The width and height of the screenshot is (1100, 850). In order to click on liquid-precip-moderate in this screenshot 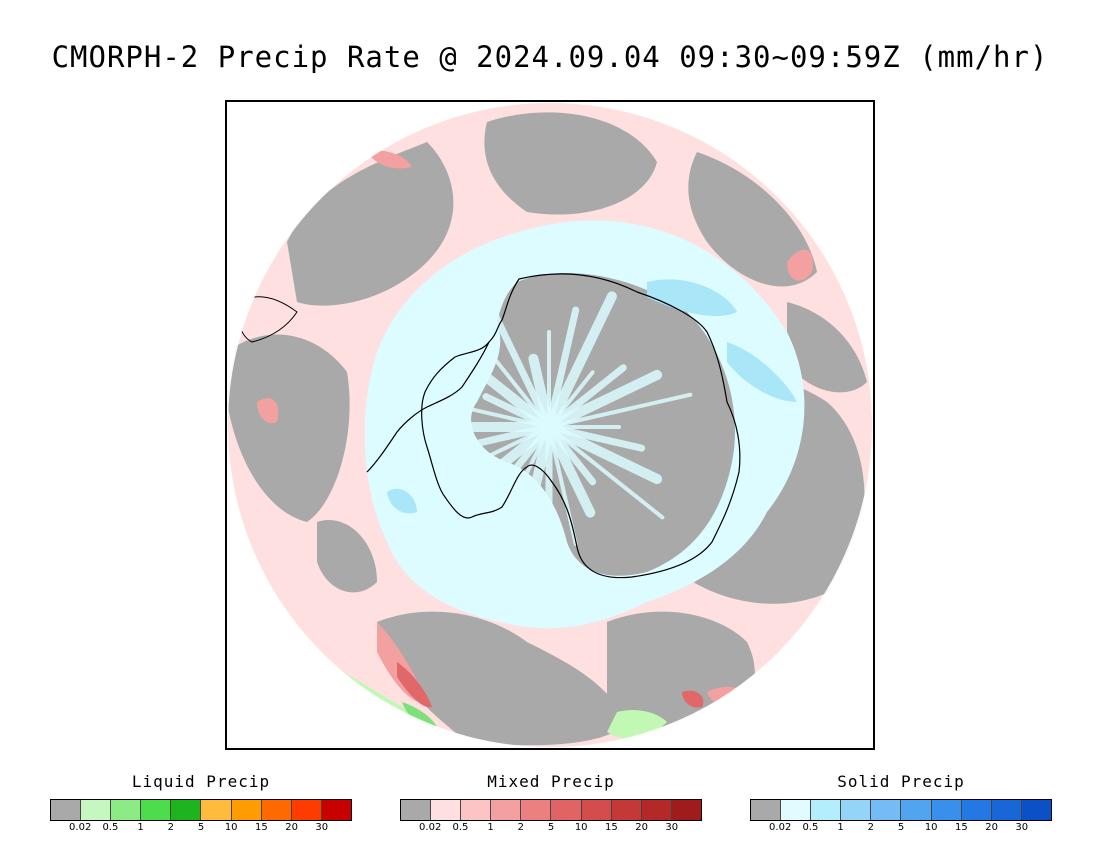, I will do `click(419, 715)`.